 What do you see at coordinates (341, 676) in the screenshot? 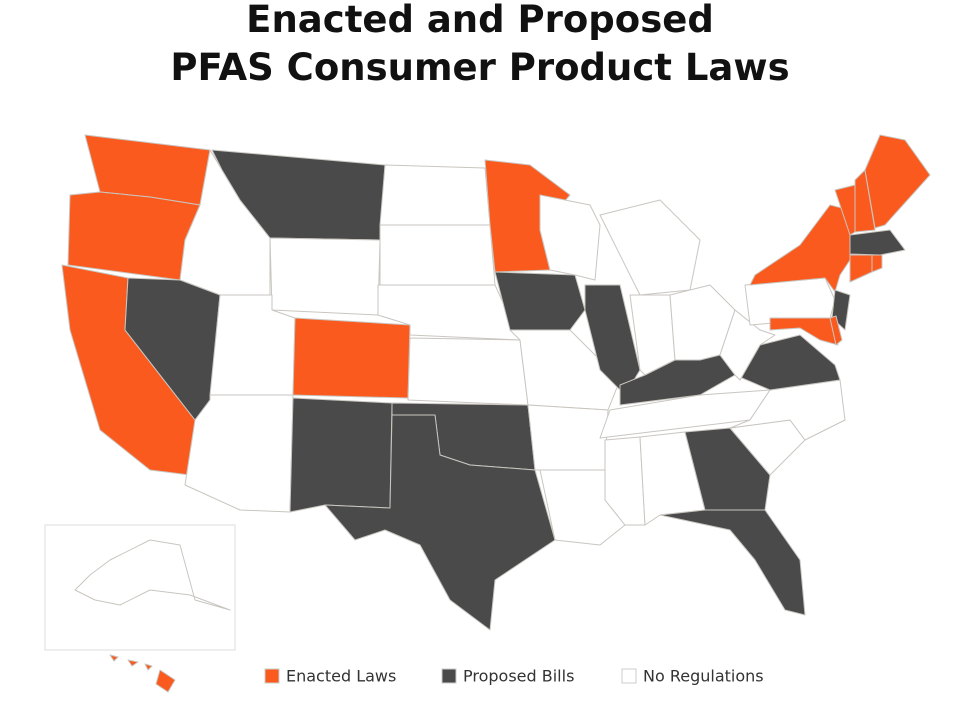
I see `legend-label: Enacted Laws` at bounding box center [341, 676].